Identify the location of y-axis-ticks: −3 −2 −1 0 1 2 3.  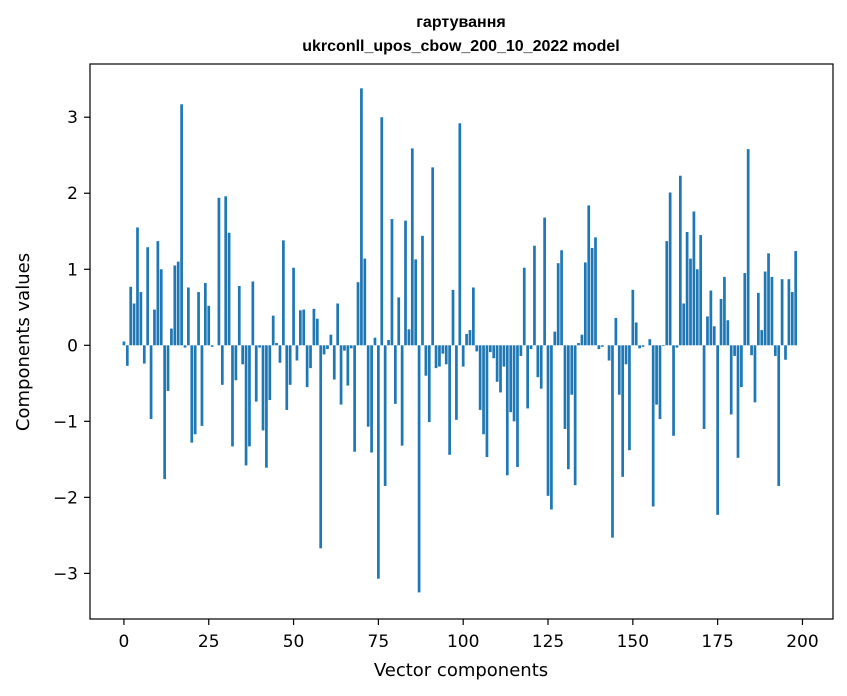
(71, 346).